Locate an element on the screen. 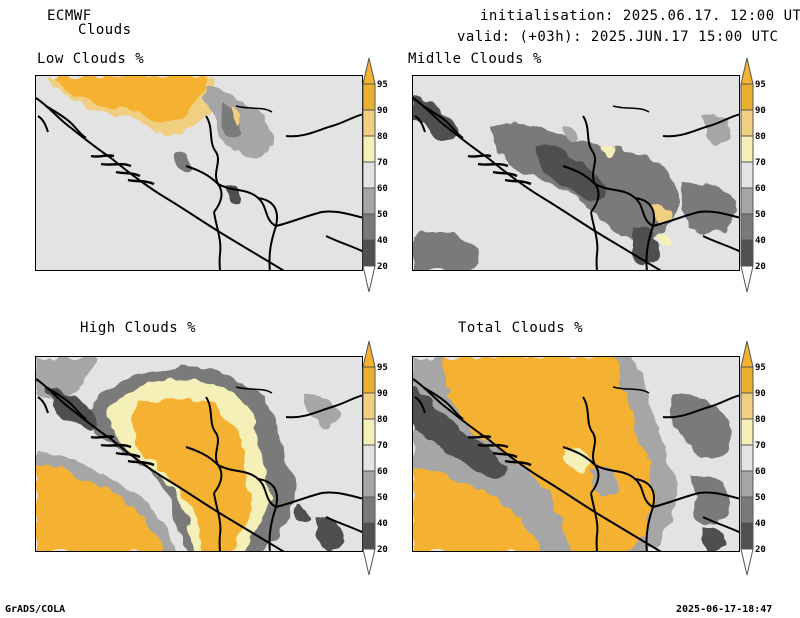 This screenshot has width=800, height=618. colorbar-low: 95 90 80 70 60 50 40 20 is located at coordinates (376, 175).